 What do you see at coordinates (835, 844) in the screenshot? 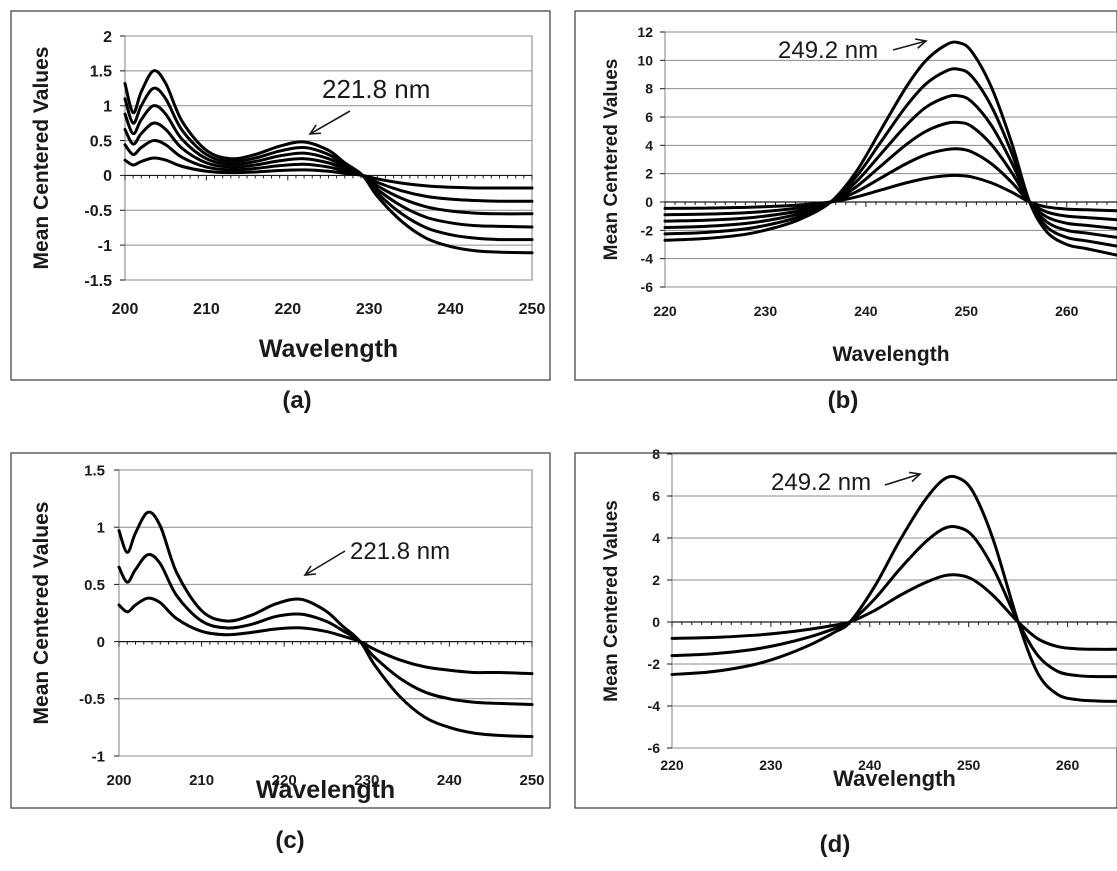
I see `panel-caption: (d)` at bounding box center [835, 844].